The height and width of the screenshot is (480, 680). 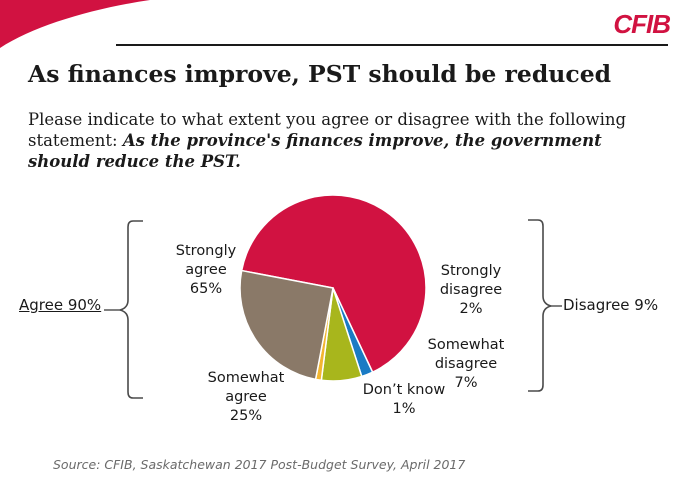 I want to click on label-strongly-disagree: Strongly disagree 2%, so click(x=471, y=290).